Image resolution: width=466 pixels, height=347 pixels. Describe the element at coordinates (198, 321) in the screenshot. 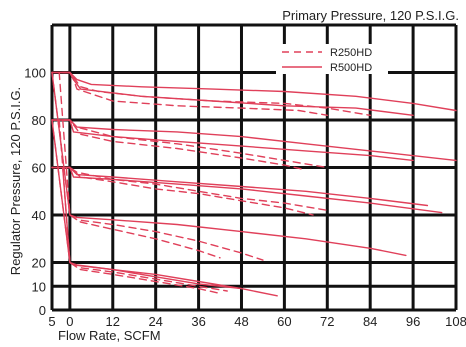

I see `x-tick-label: 36` at that location.